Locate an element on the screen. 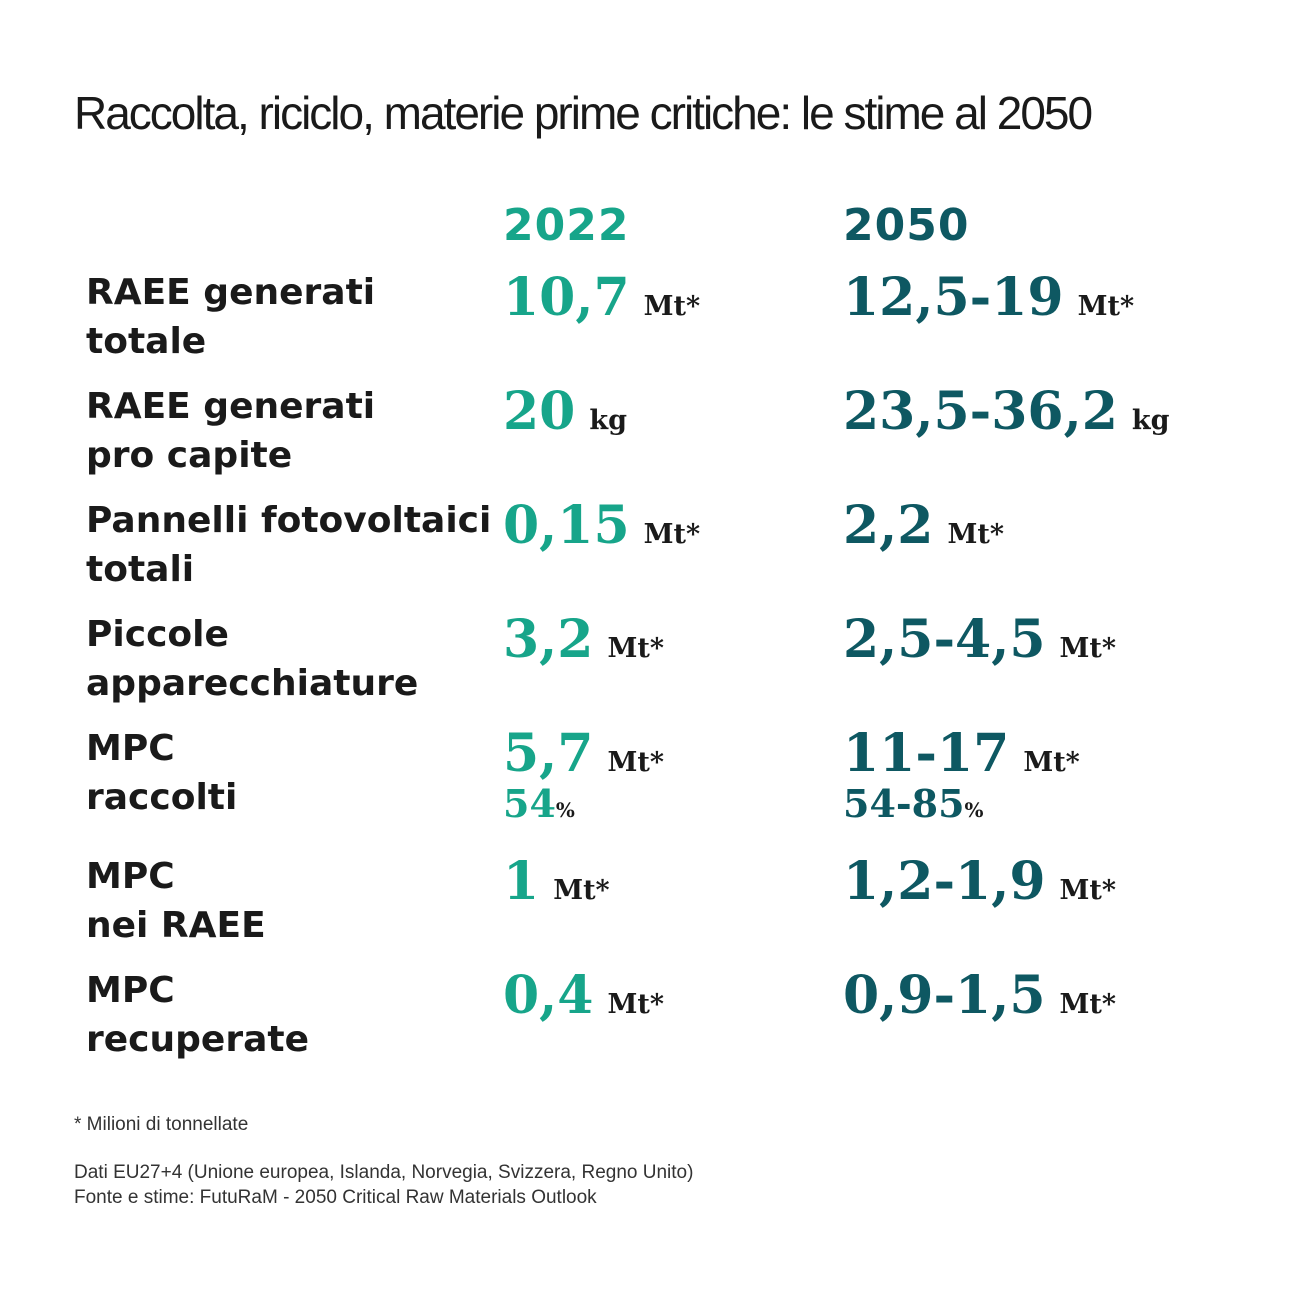 The width and height of the screenshot is (1300, 1304). value-percent: 54% is located at coordinates (583, 807).